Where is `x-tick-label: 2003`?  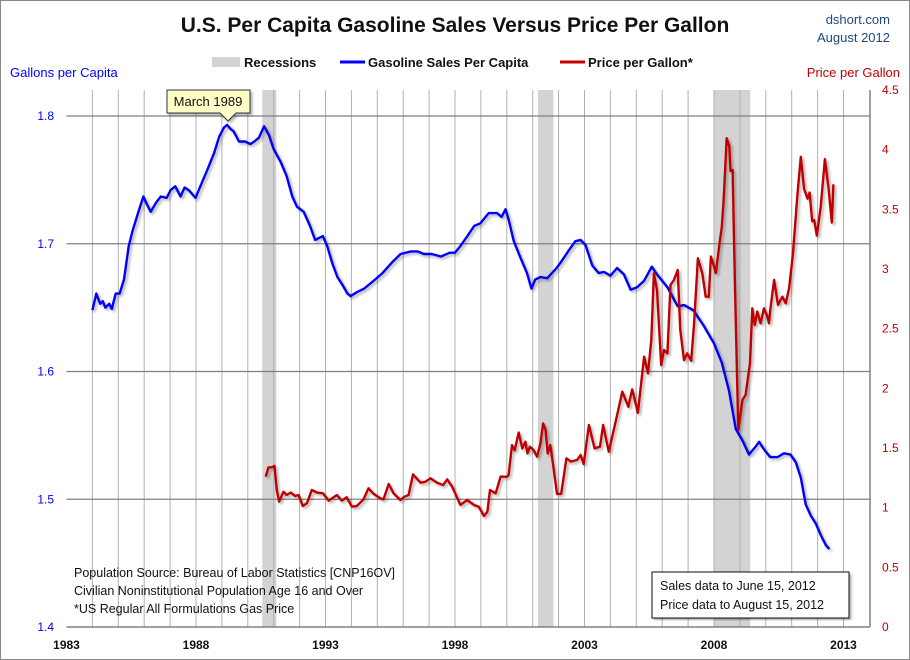 x-tick-label: 2003 is located at coordinates (584, 645).